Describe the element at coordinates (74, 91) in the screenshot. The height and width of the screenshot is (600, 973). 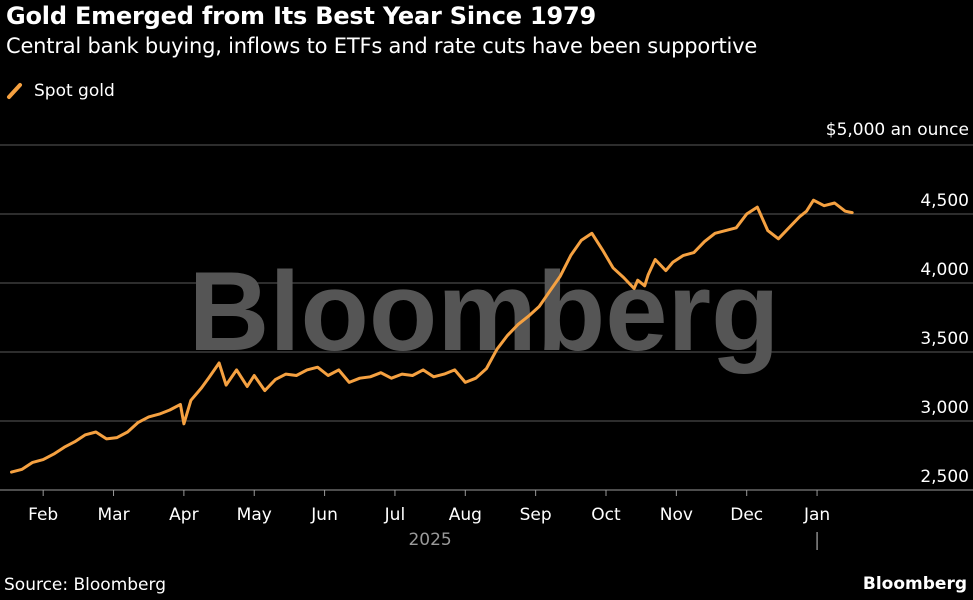
I see `legend-label: Spot gold` at that location.